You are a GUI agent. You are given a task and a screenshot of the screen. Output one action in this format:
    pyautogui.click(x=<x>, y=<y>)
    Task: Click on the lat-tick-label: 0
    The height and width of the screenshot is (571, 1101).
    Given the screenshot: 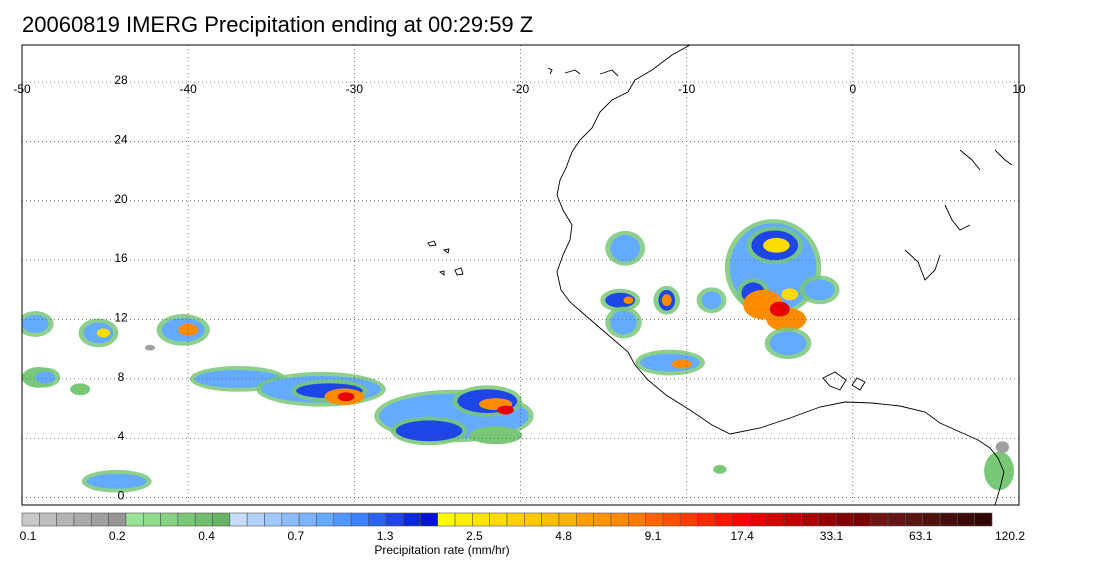 What is the action you would take?
    pyautogui.click(x=121, y=496)
    